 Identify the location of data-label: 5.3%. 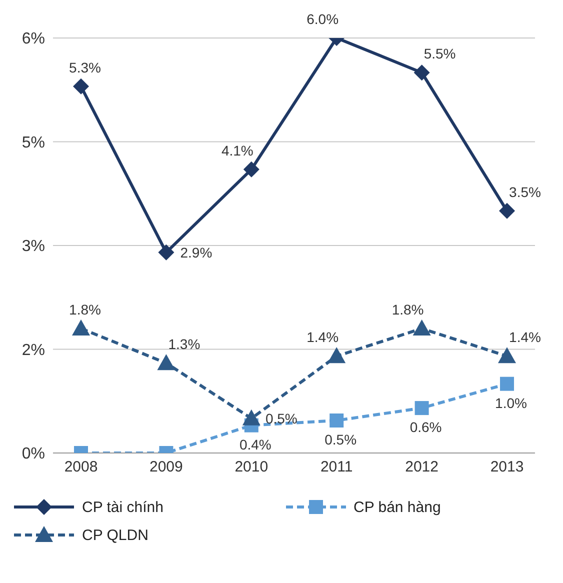
(85, 67).